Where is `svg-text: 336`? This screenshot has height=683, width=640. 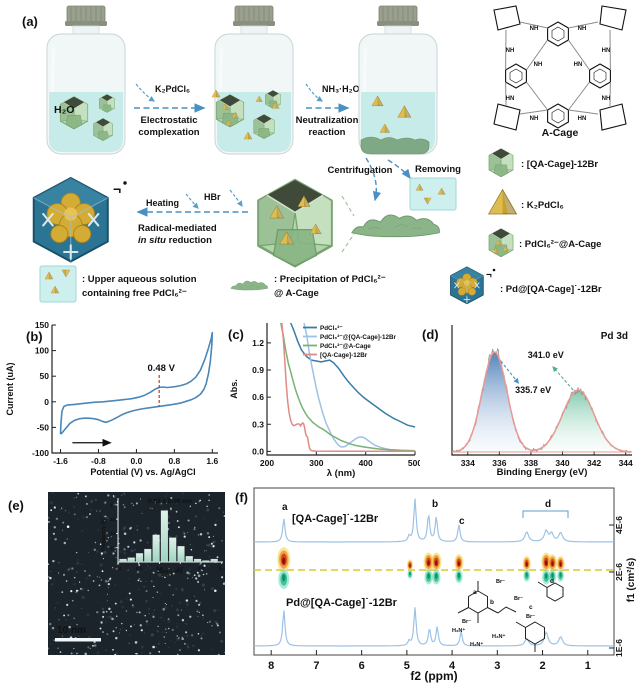
svg-text: 336 is located at coordinates (499, 463).